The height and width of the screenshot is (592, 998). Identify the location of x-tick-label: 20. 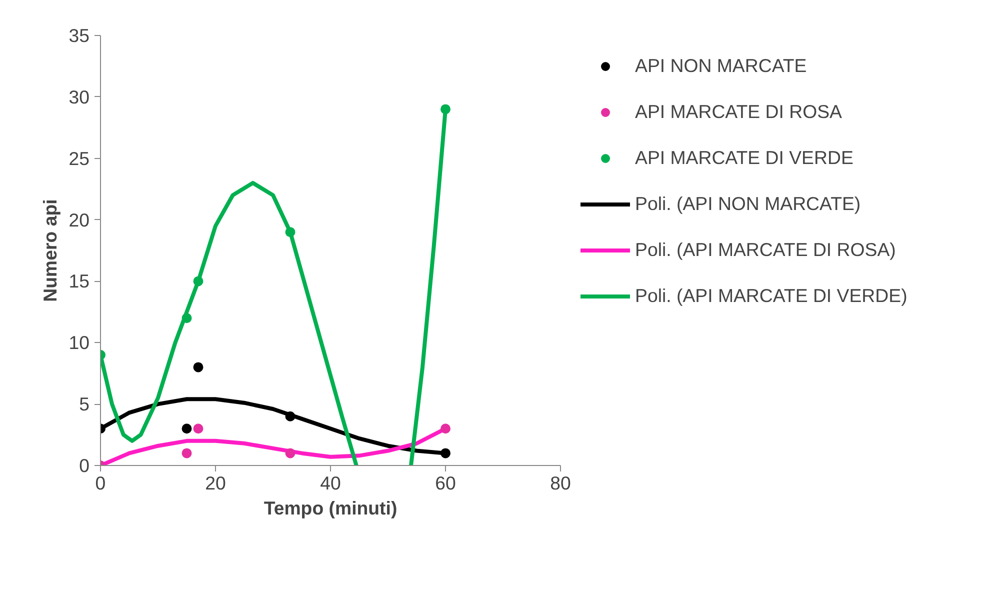
(215, 483).